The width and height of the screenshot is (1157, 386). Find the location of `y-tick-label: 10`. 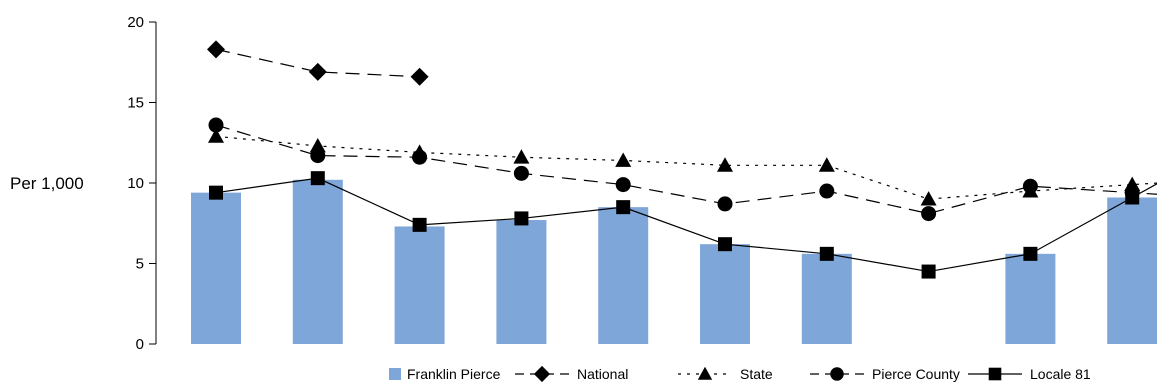

y-tick-label: 10 is located at coordinates (135, 183).